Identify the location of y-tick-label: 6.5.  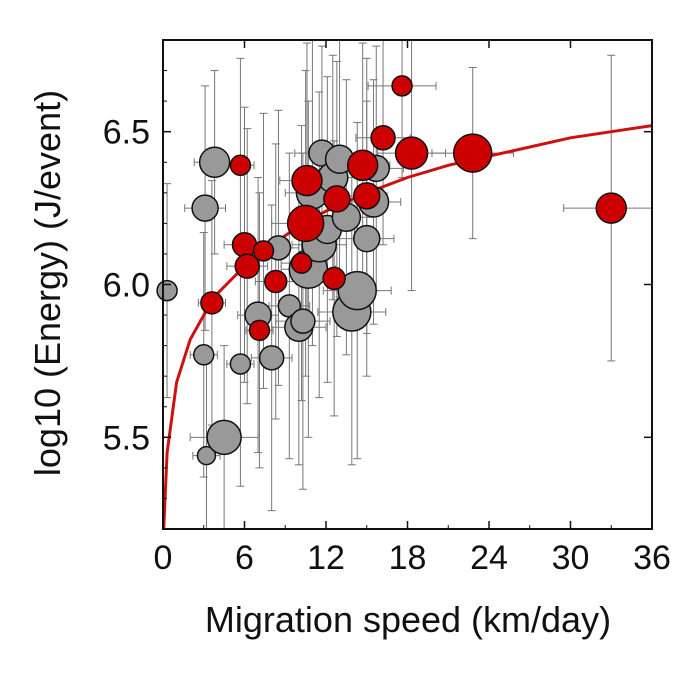
(126, 133).